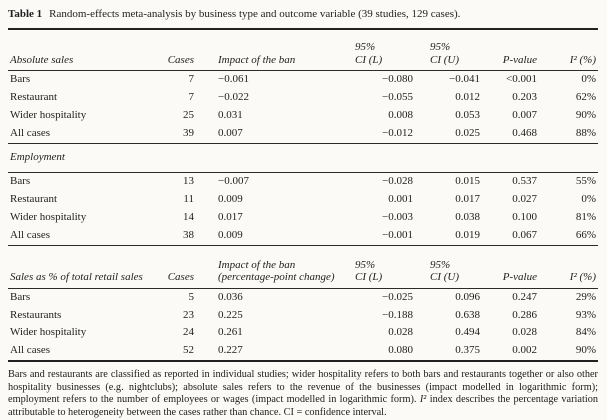 This screenshot has height=420, width=607. Describe the element at coordinates (467, 332) in the screenshot. I see `cell-ci-upper: 0.494` at that location.